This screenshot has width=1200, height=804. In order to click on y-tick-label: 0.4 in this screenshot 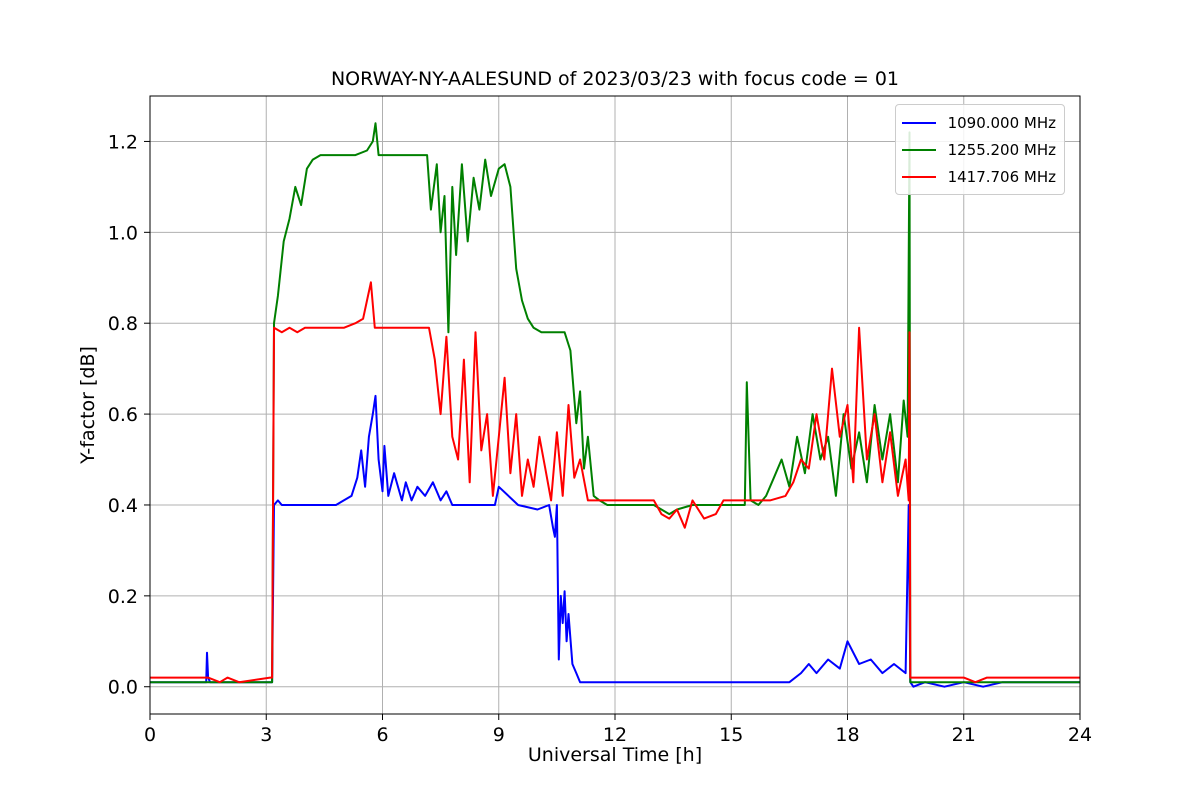, I will do `click(123, 506)`.